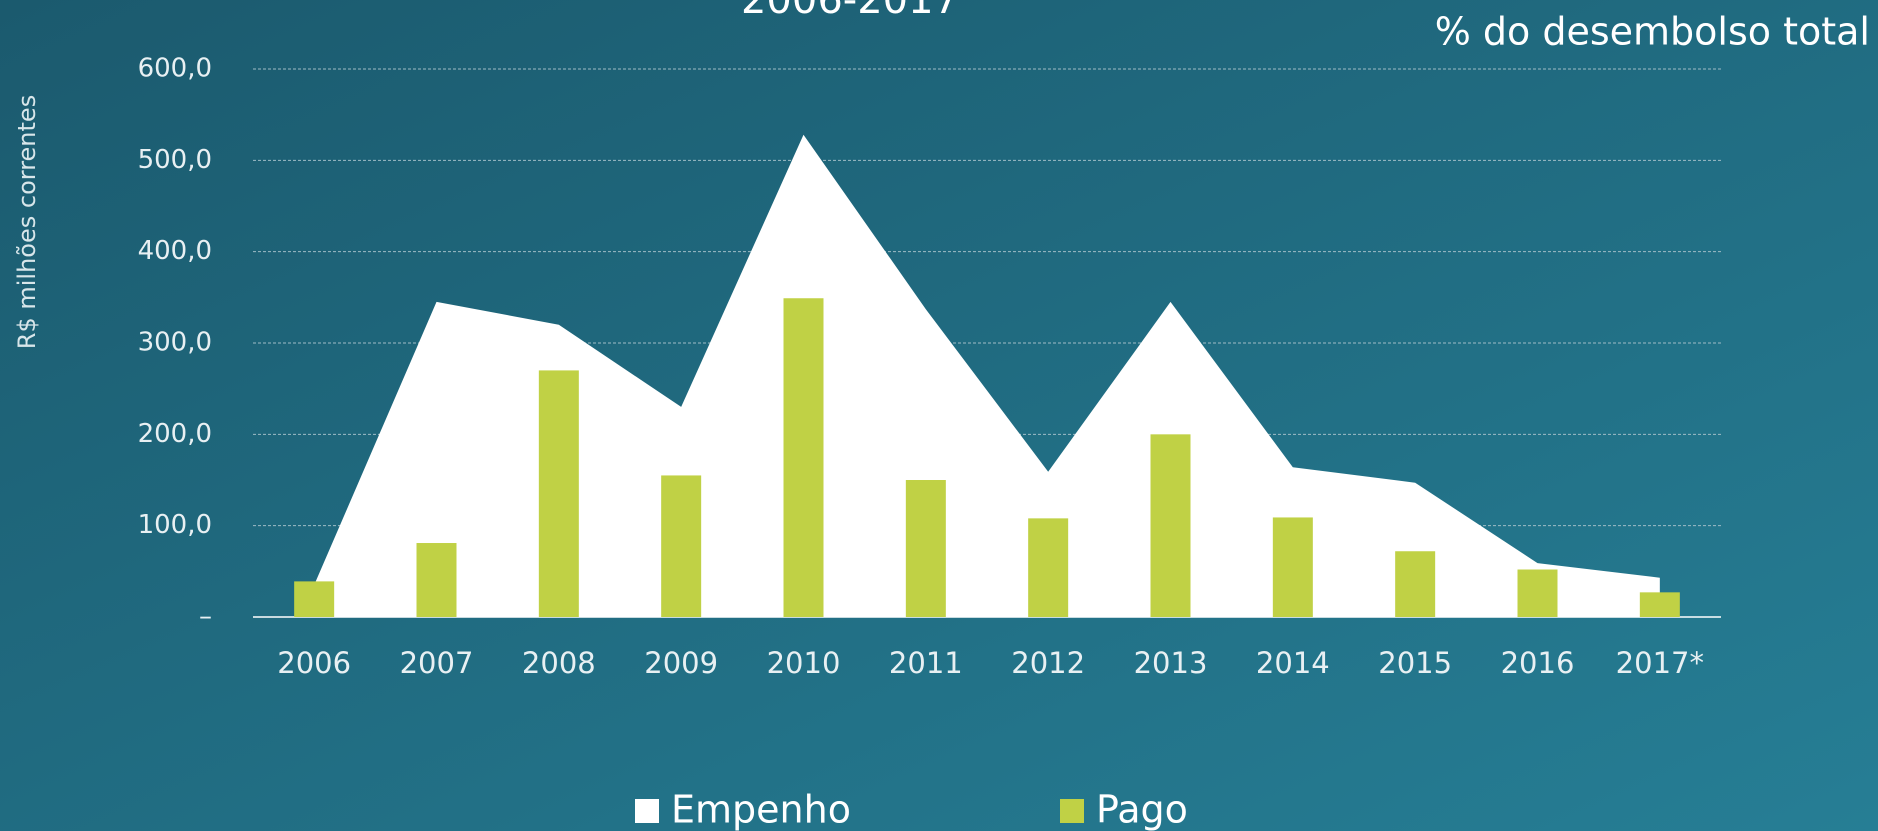  I want to click on chart-subtitle: % do desembolso total, so click(1652, 32).